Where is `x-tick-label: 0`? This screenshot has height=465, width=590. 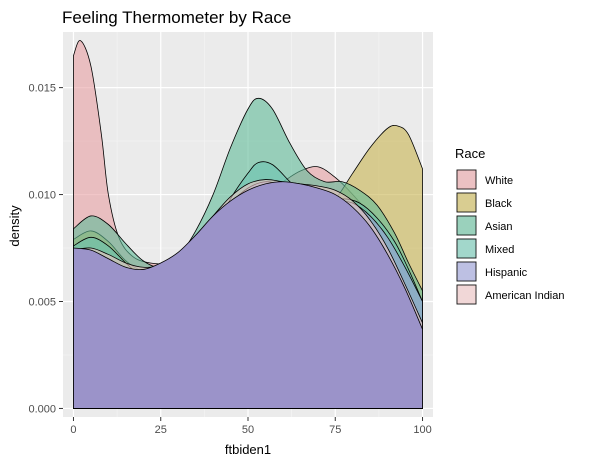
x-tick-label: 0 is located at coordinates (73, 430).